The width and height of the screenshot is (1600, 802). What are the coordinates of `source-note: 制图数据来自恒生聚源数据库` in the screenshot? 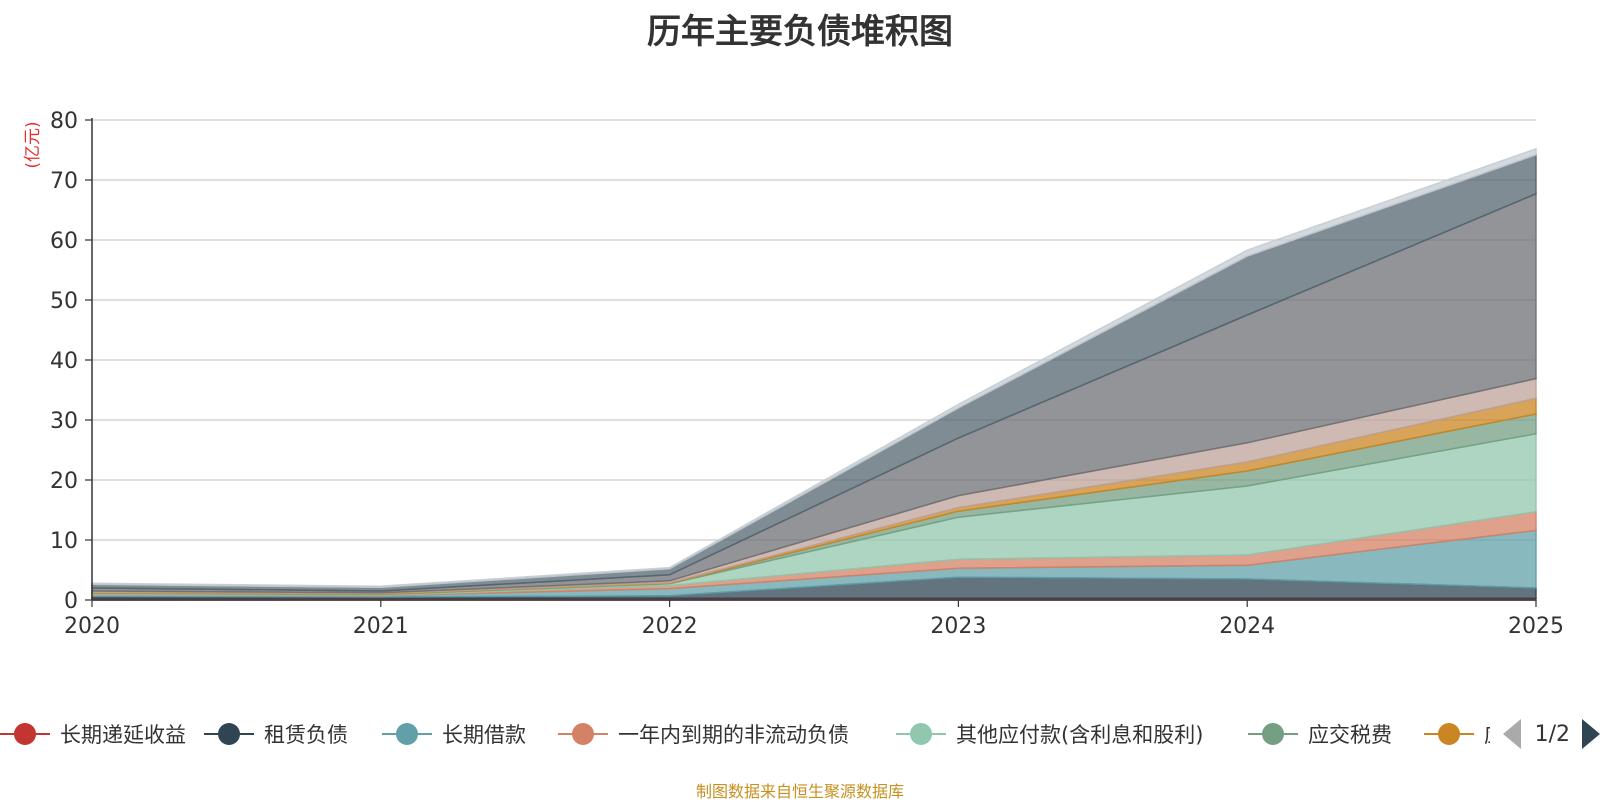 It's located at (799, 791).